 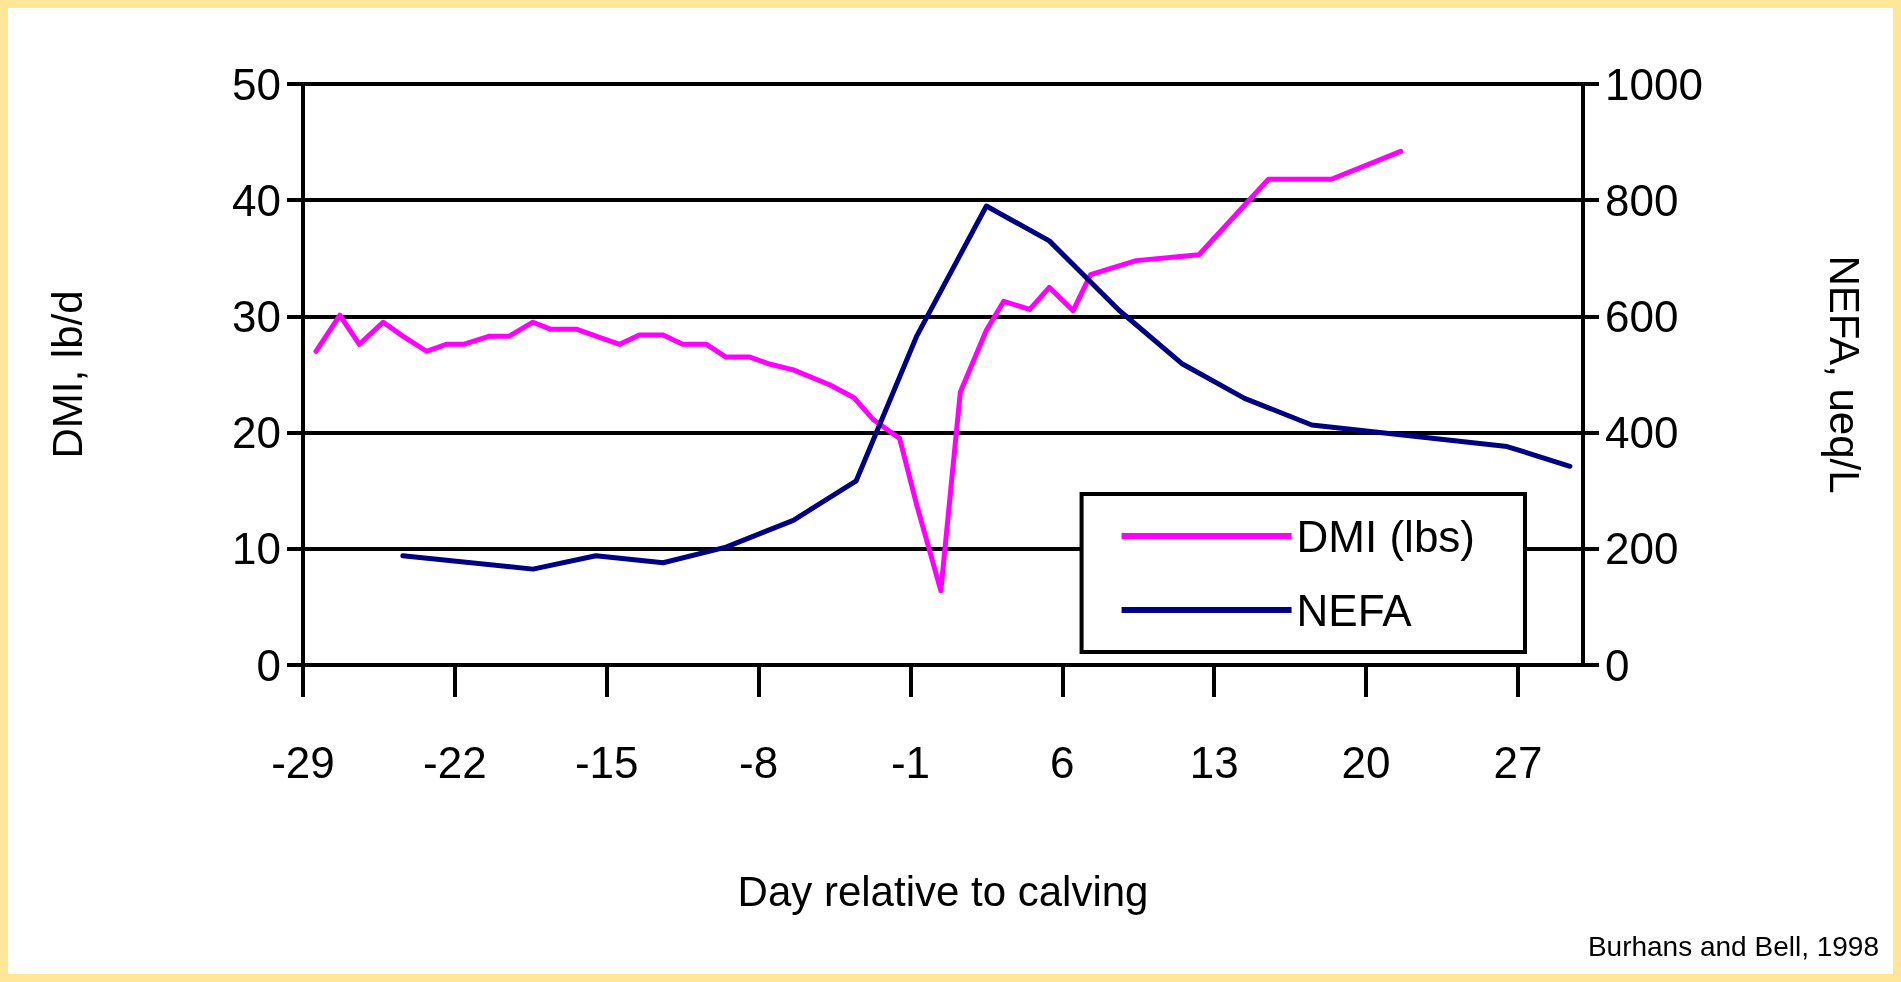 What do you see at coordinates (1654, 84) in the screenshot?
I see `y2-tick-label: 1000` at bounding box center [1654, 84].